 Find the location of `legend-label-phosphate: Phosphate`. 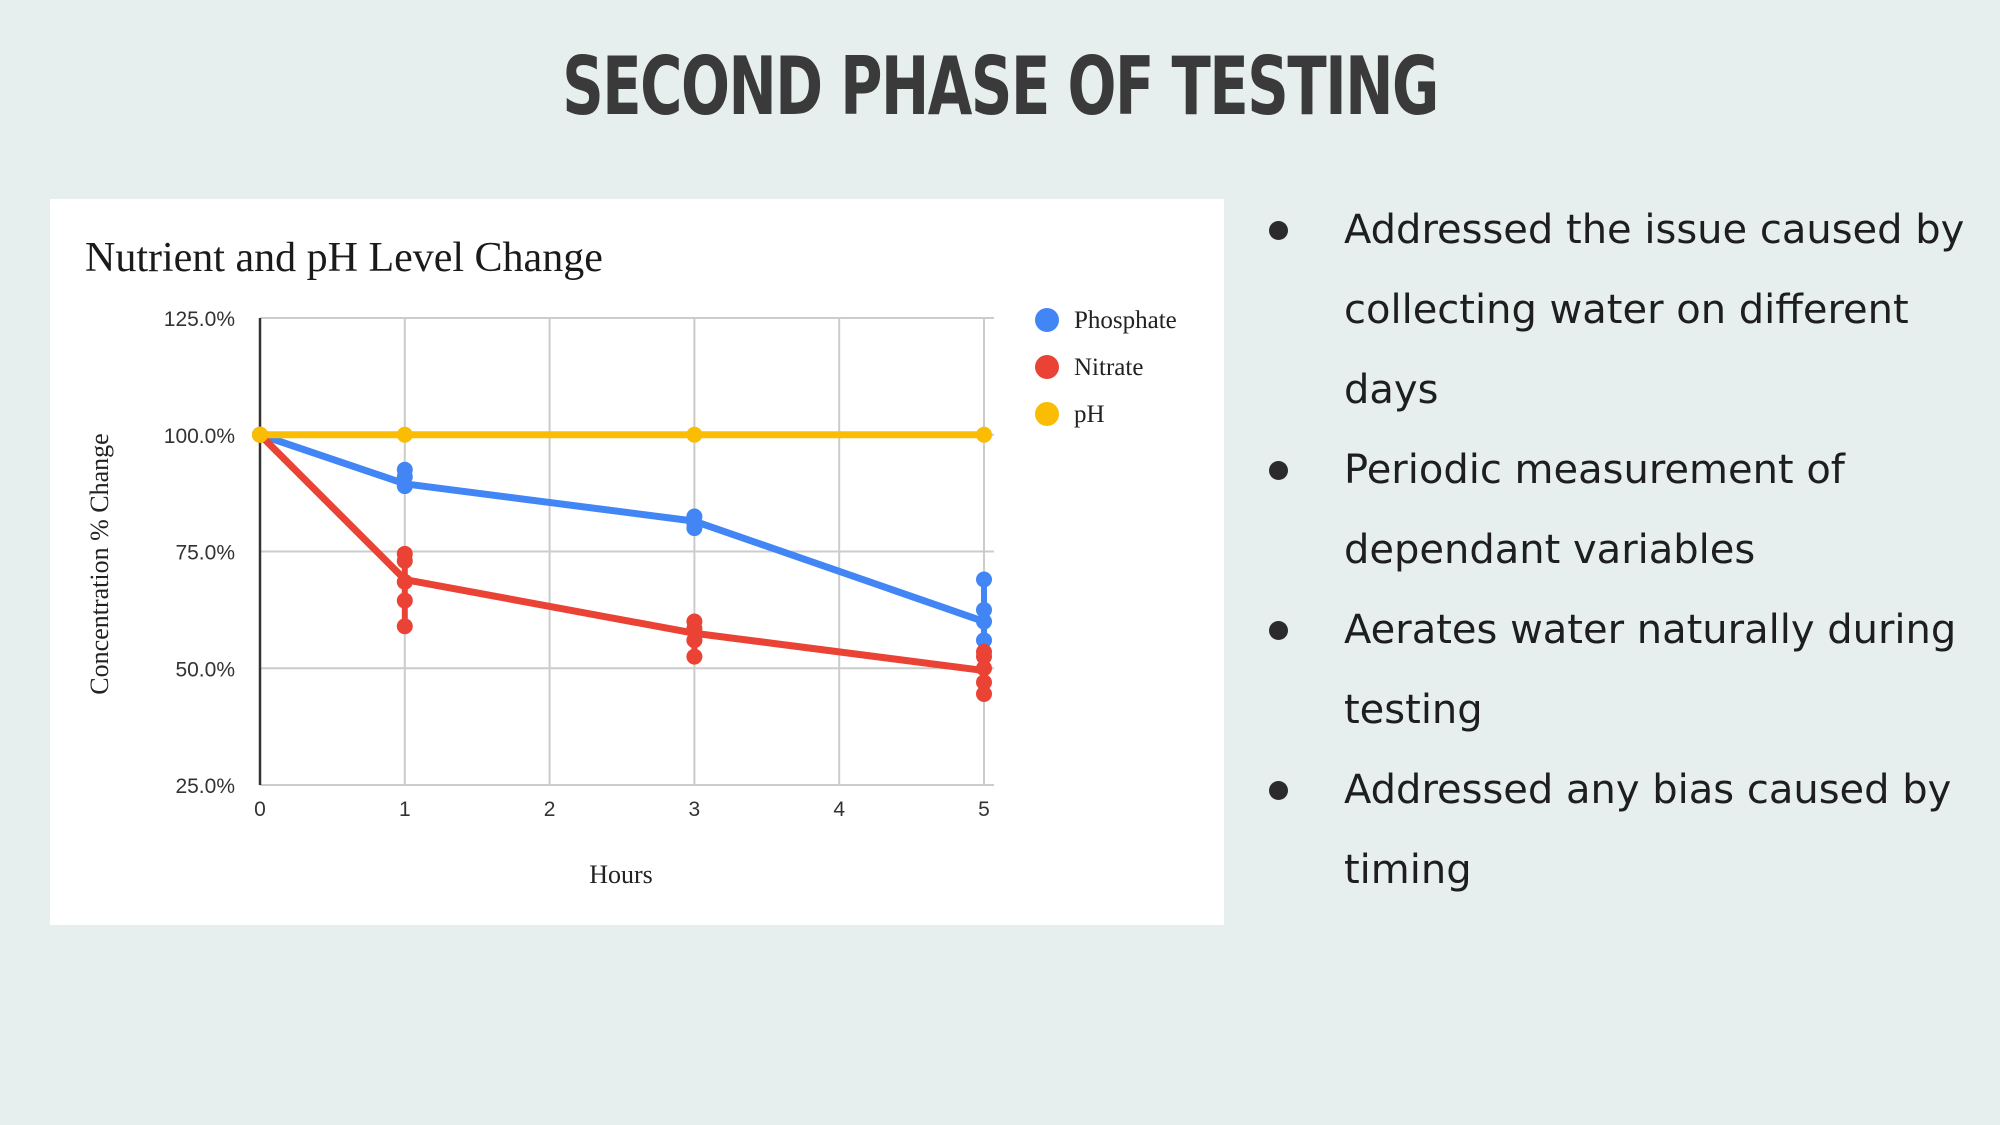

legend-label-phosphate: Phosphate is located at coordinates (1125, 320).